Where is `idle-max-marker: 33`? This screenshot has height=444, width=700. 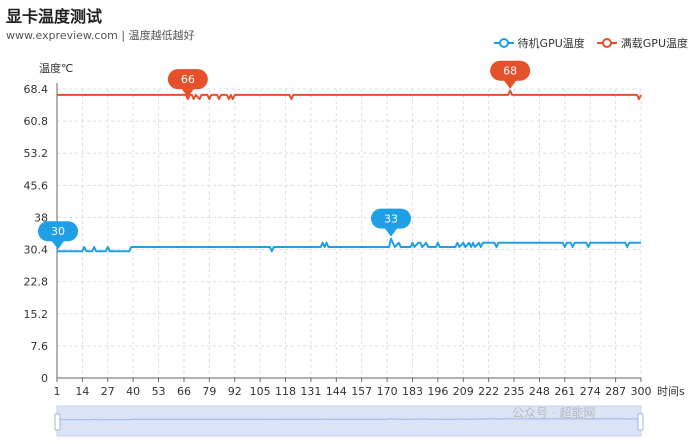 idle-max-marker: 33 is located at coordinates (390, 222).